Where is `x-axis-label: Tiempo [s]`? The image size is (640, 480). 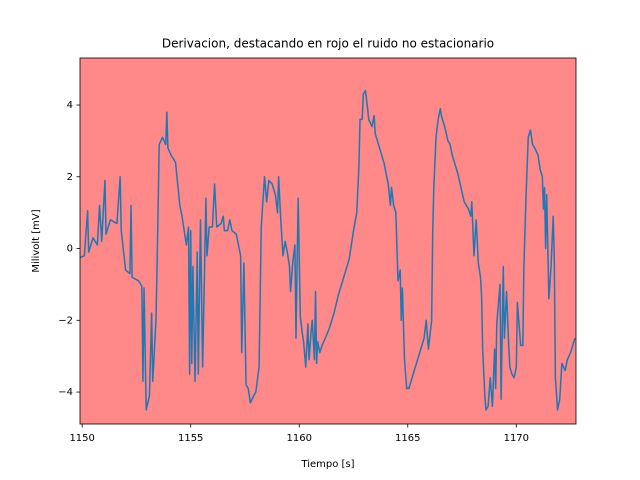
x-axis-label: Tiempo [s] is located at coordinates (327, 464).